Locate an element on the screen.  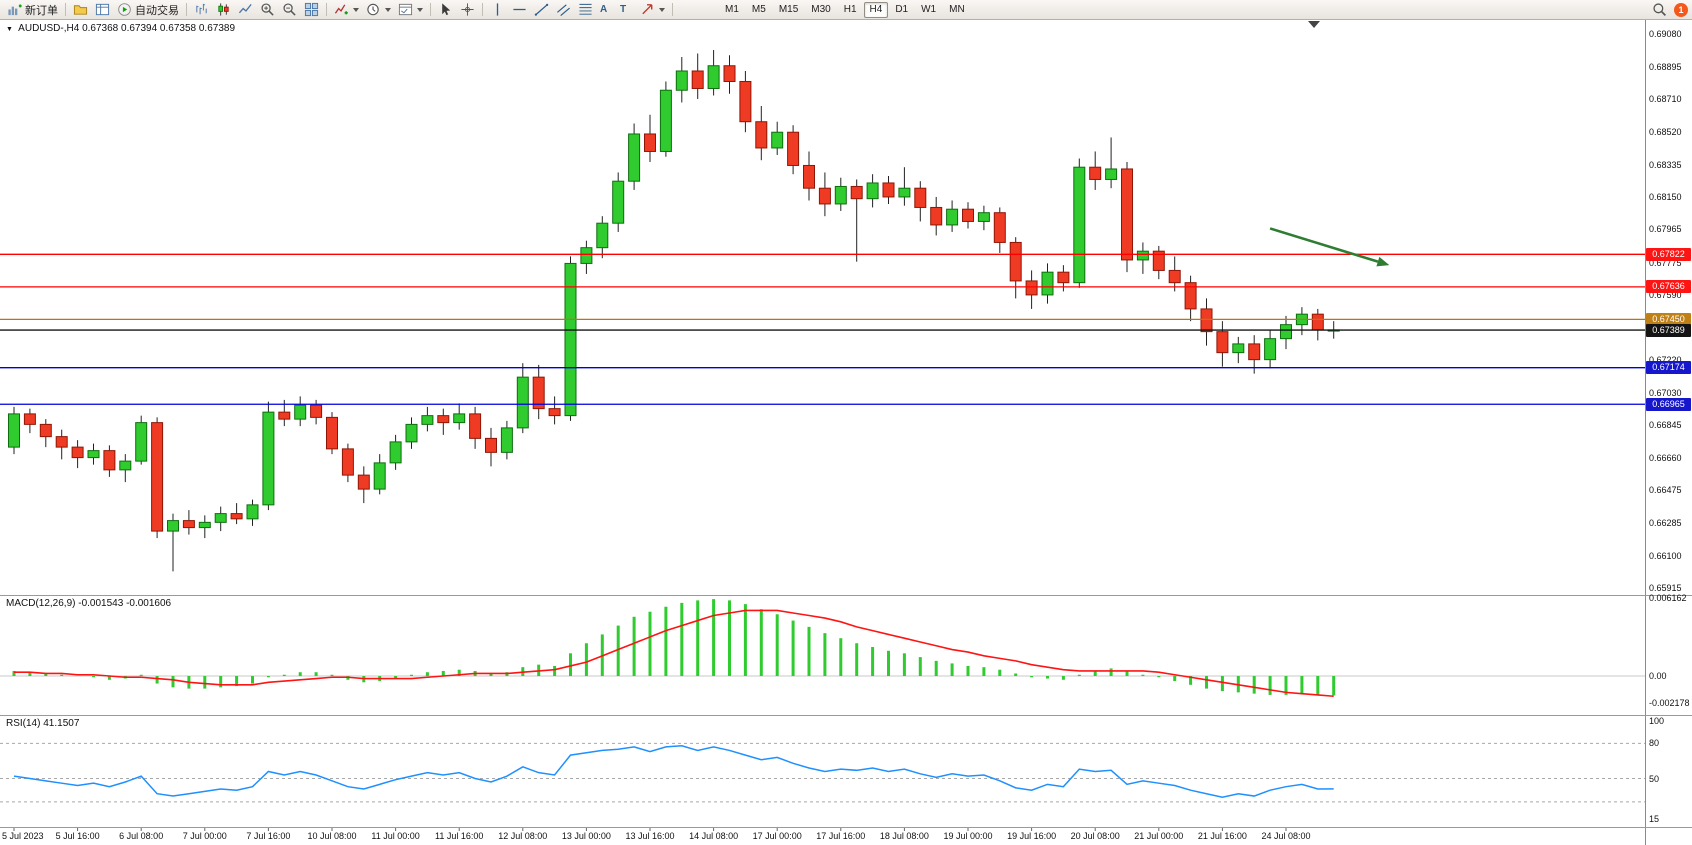
timeframe-H4: H4 is located at coordinates (876, 9).